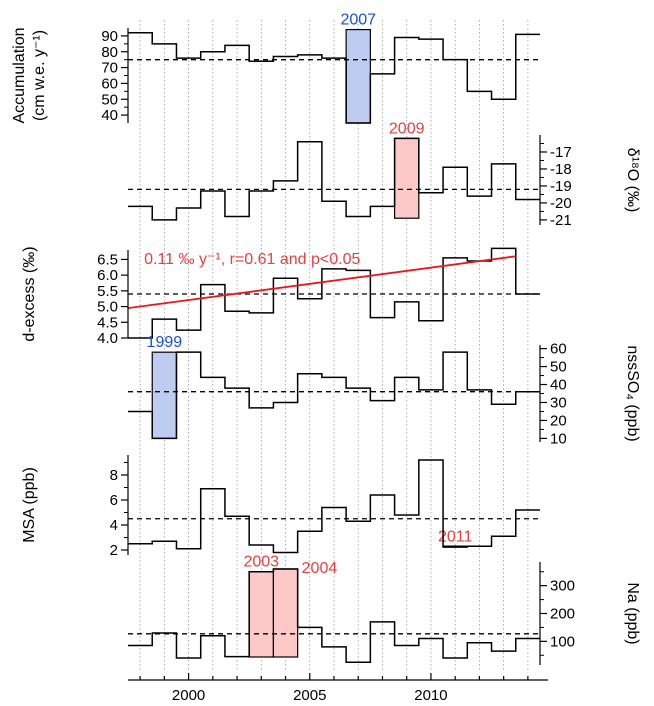  Describe the element at coordinates (338, 688) in the screenshot. I see `x-axis: 2000 2005 2010` at that location.